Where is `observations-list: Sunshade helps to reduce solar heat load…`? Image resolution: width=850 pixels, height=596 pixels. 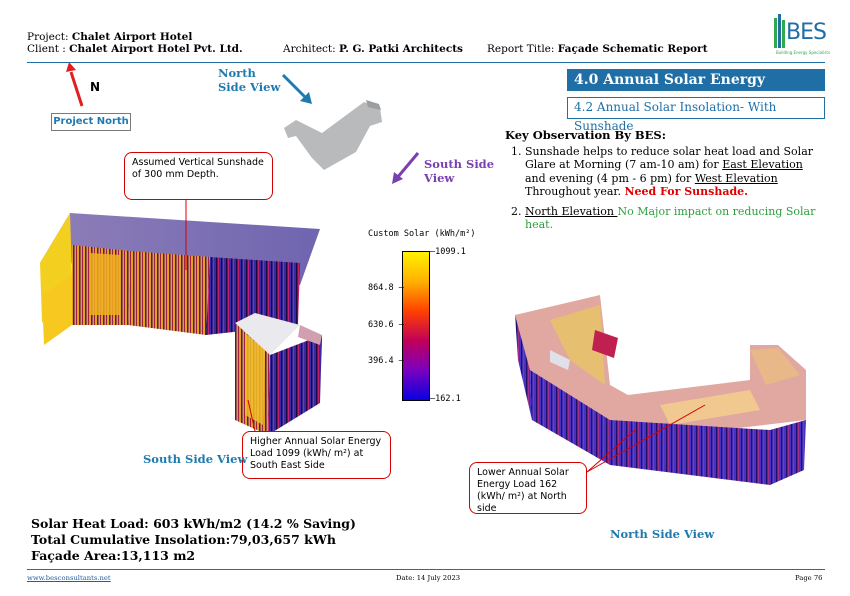
observations-list: Sunshade helps to reduce solar heat load… is located at coordinates (665, 188).